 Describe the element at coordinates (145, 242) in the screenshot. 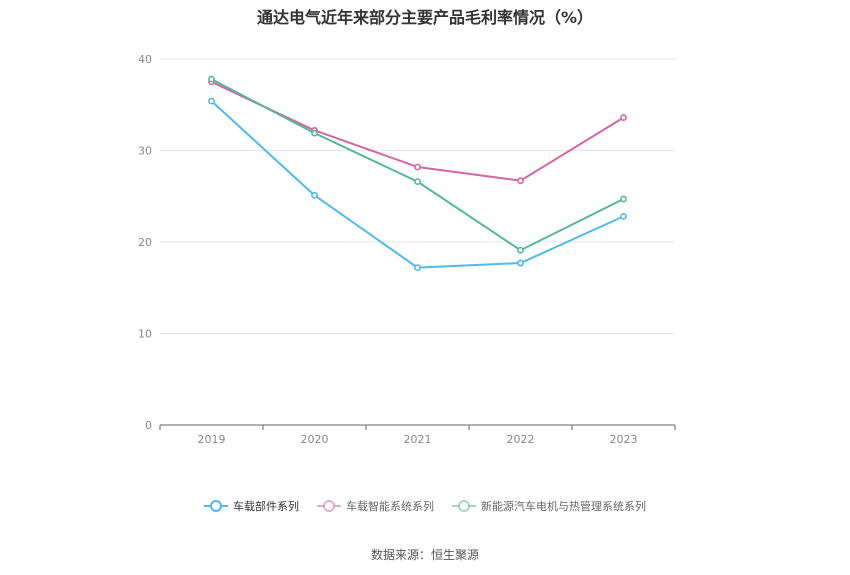

I see `y-tick-label: 20` at that location.